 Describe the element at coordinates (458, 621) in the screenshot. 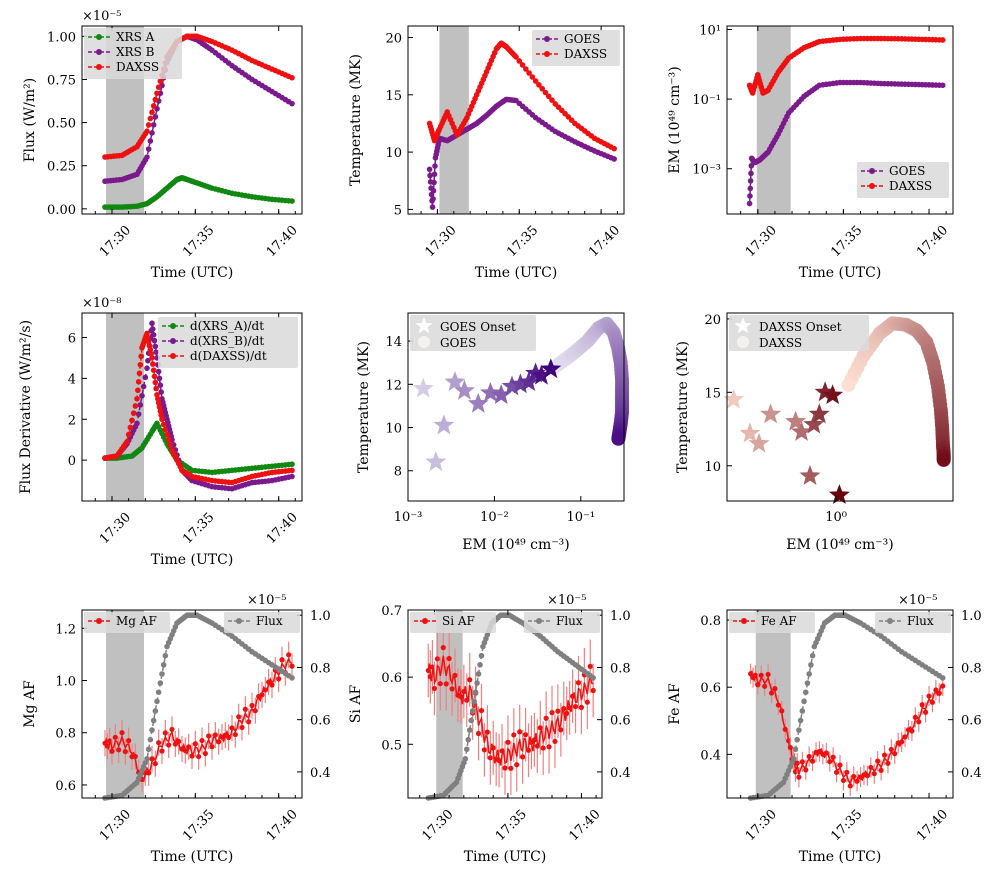

I see `legend-label: Si AF` at that location.